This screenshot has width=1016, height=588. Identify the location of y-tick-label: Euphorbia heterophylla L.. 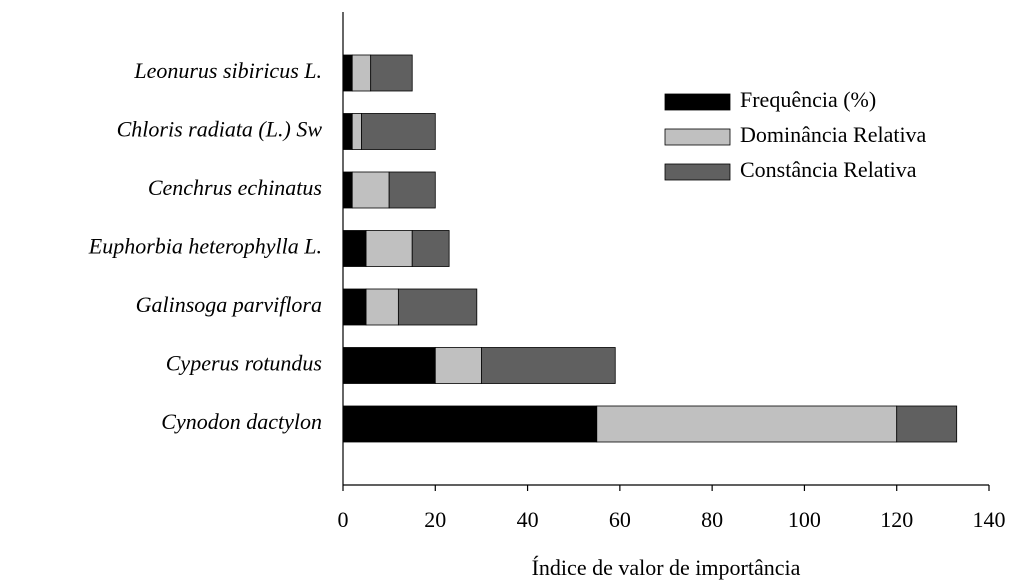
(205, 246).